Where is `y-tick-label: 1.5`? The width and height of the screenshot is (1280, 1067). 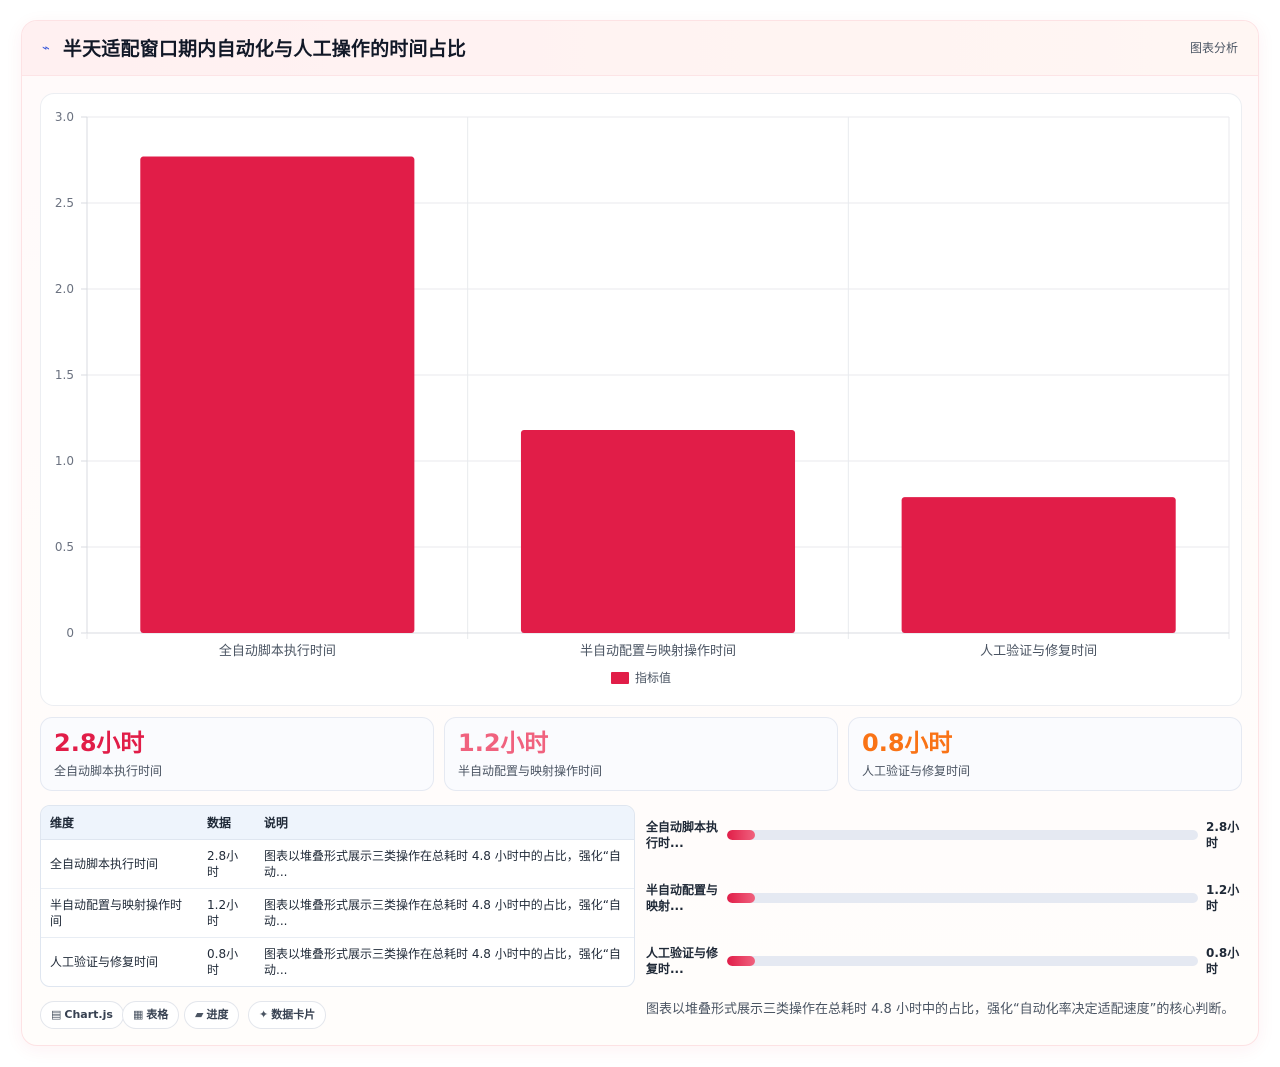 y-tick-label: 1.5 is located at coordinates (64, 375).